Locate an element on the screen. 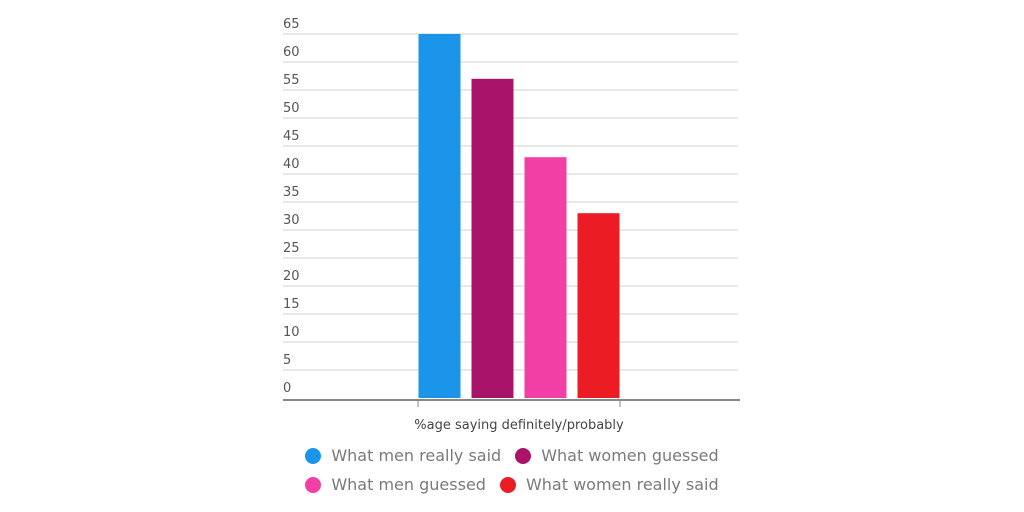 This screenshot has height=512, width=1024. y-tick-label: 50 is located at coordinates (291, 108).